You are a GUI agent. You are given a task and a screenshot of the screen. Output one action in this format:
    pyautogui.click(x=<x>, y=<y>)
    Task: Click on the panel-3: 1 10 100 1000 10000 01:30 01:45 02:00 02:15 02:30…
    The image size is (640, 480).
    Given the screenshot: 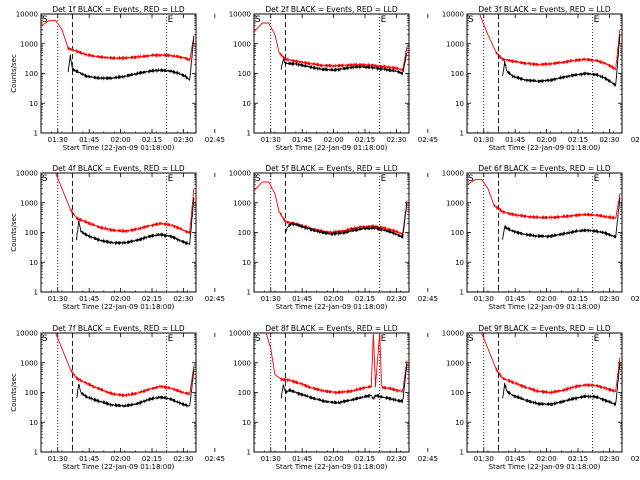 What is the action you would take?
    pyautogui.click(x=541, y=78)
    